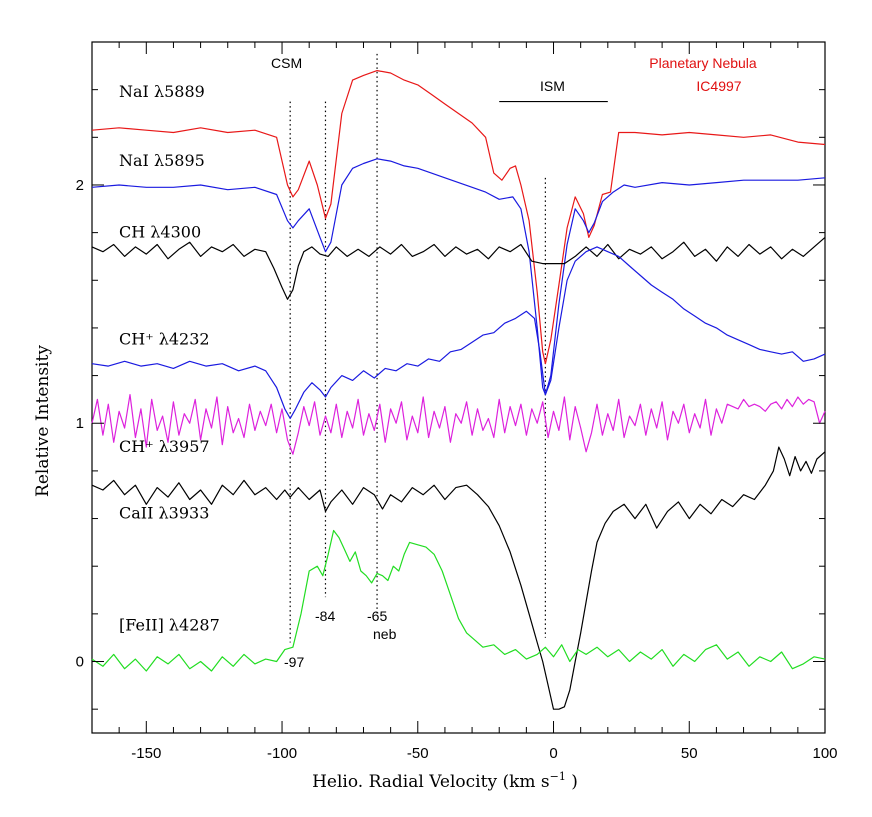 This screenshot has height=817, width=872. I want to click on series-label-2: CH λ4300, so click(160, 231).